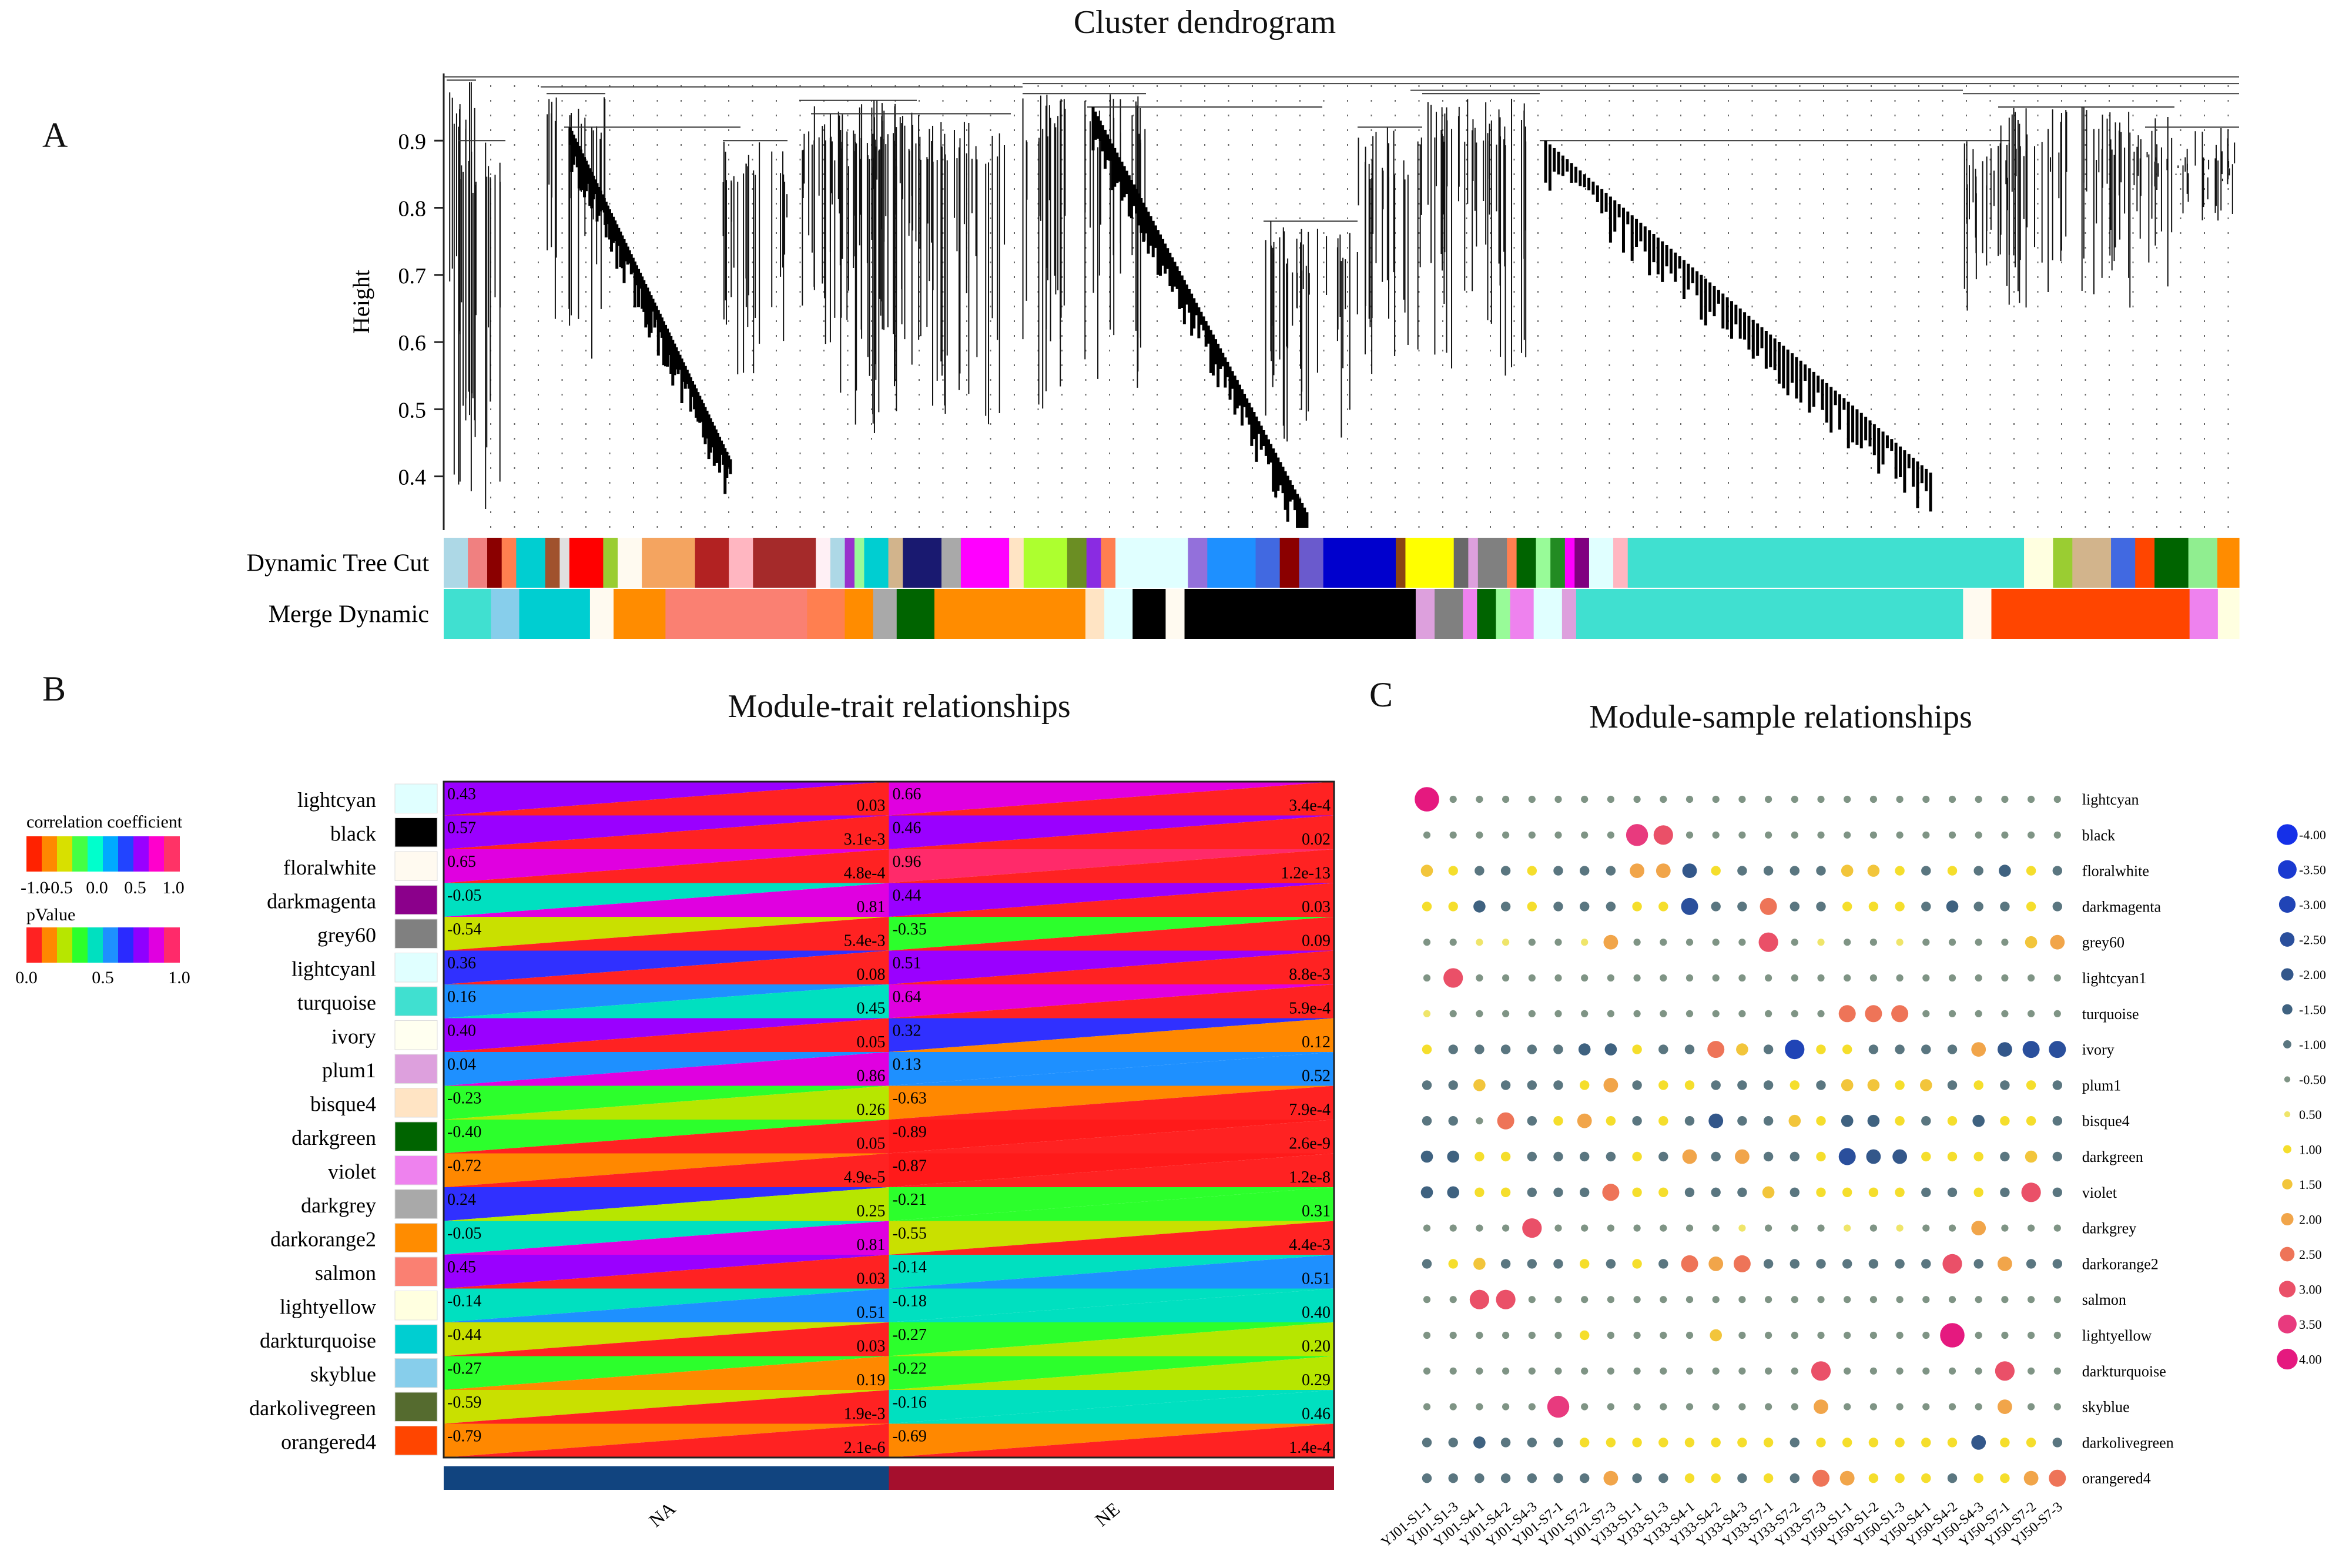  I want to click on heatmap-correlation-label: 0.46, so click(907, 828).